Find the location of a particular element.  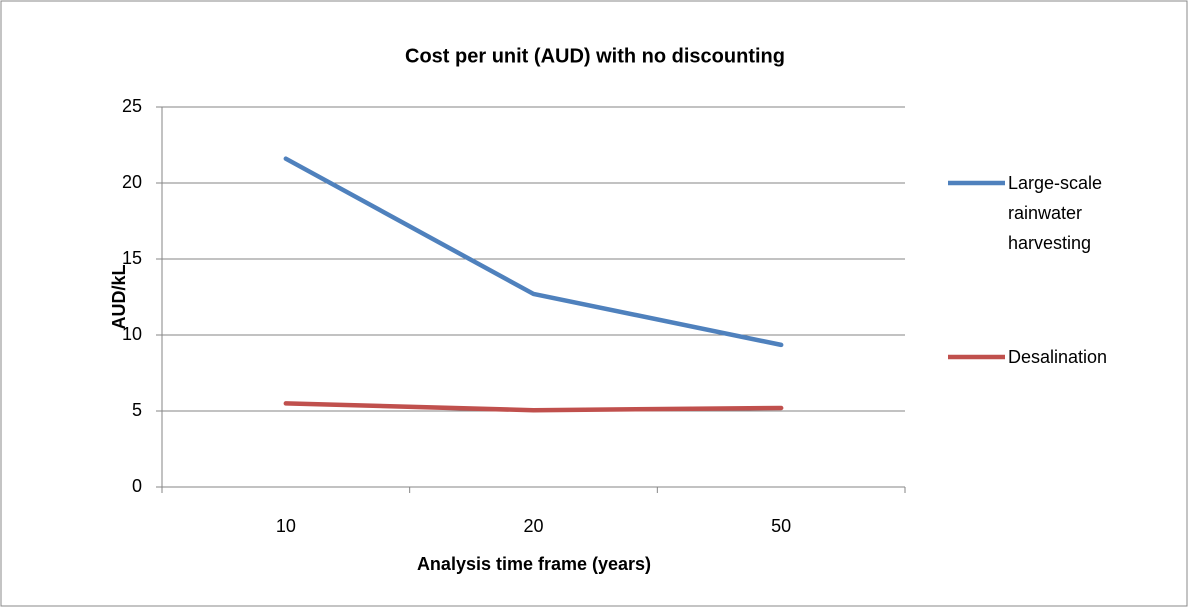

y-axis-label: AUD/kL is located at coordinates (119, 296).